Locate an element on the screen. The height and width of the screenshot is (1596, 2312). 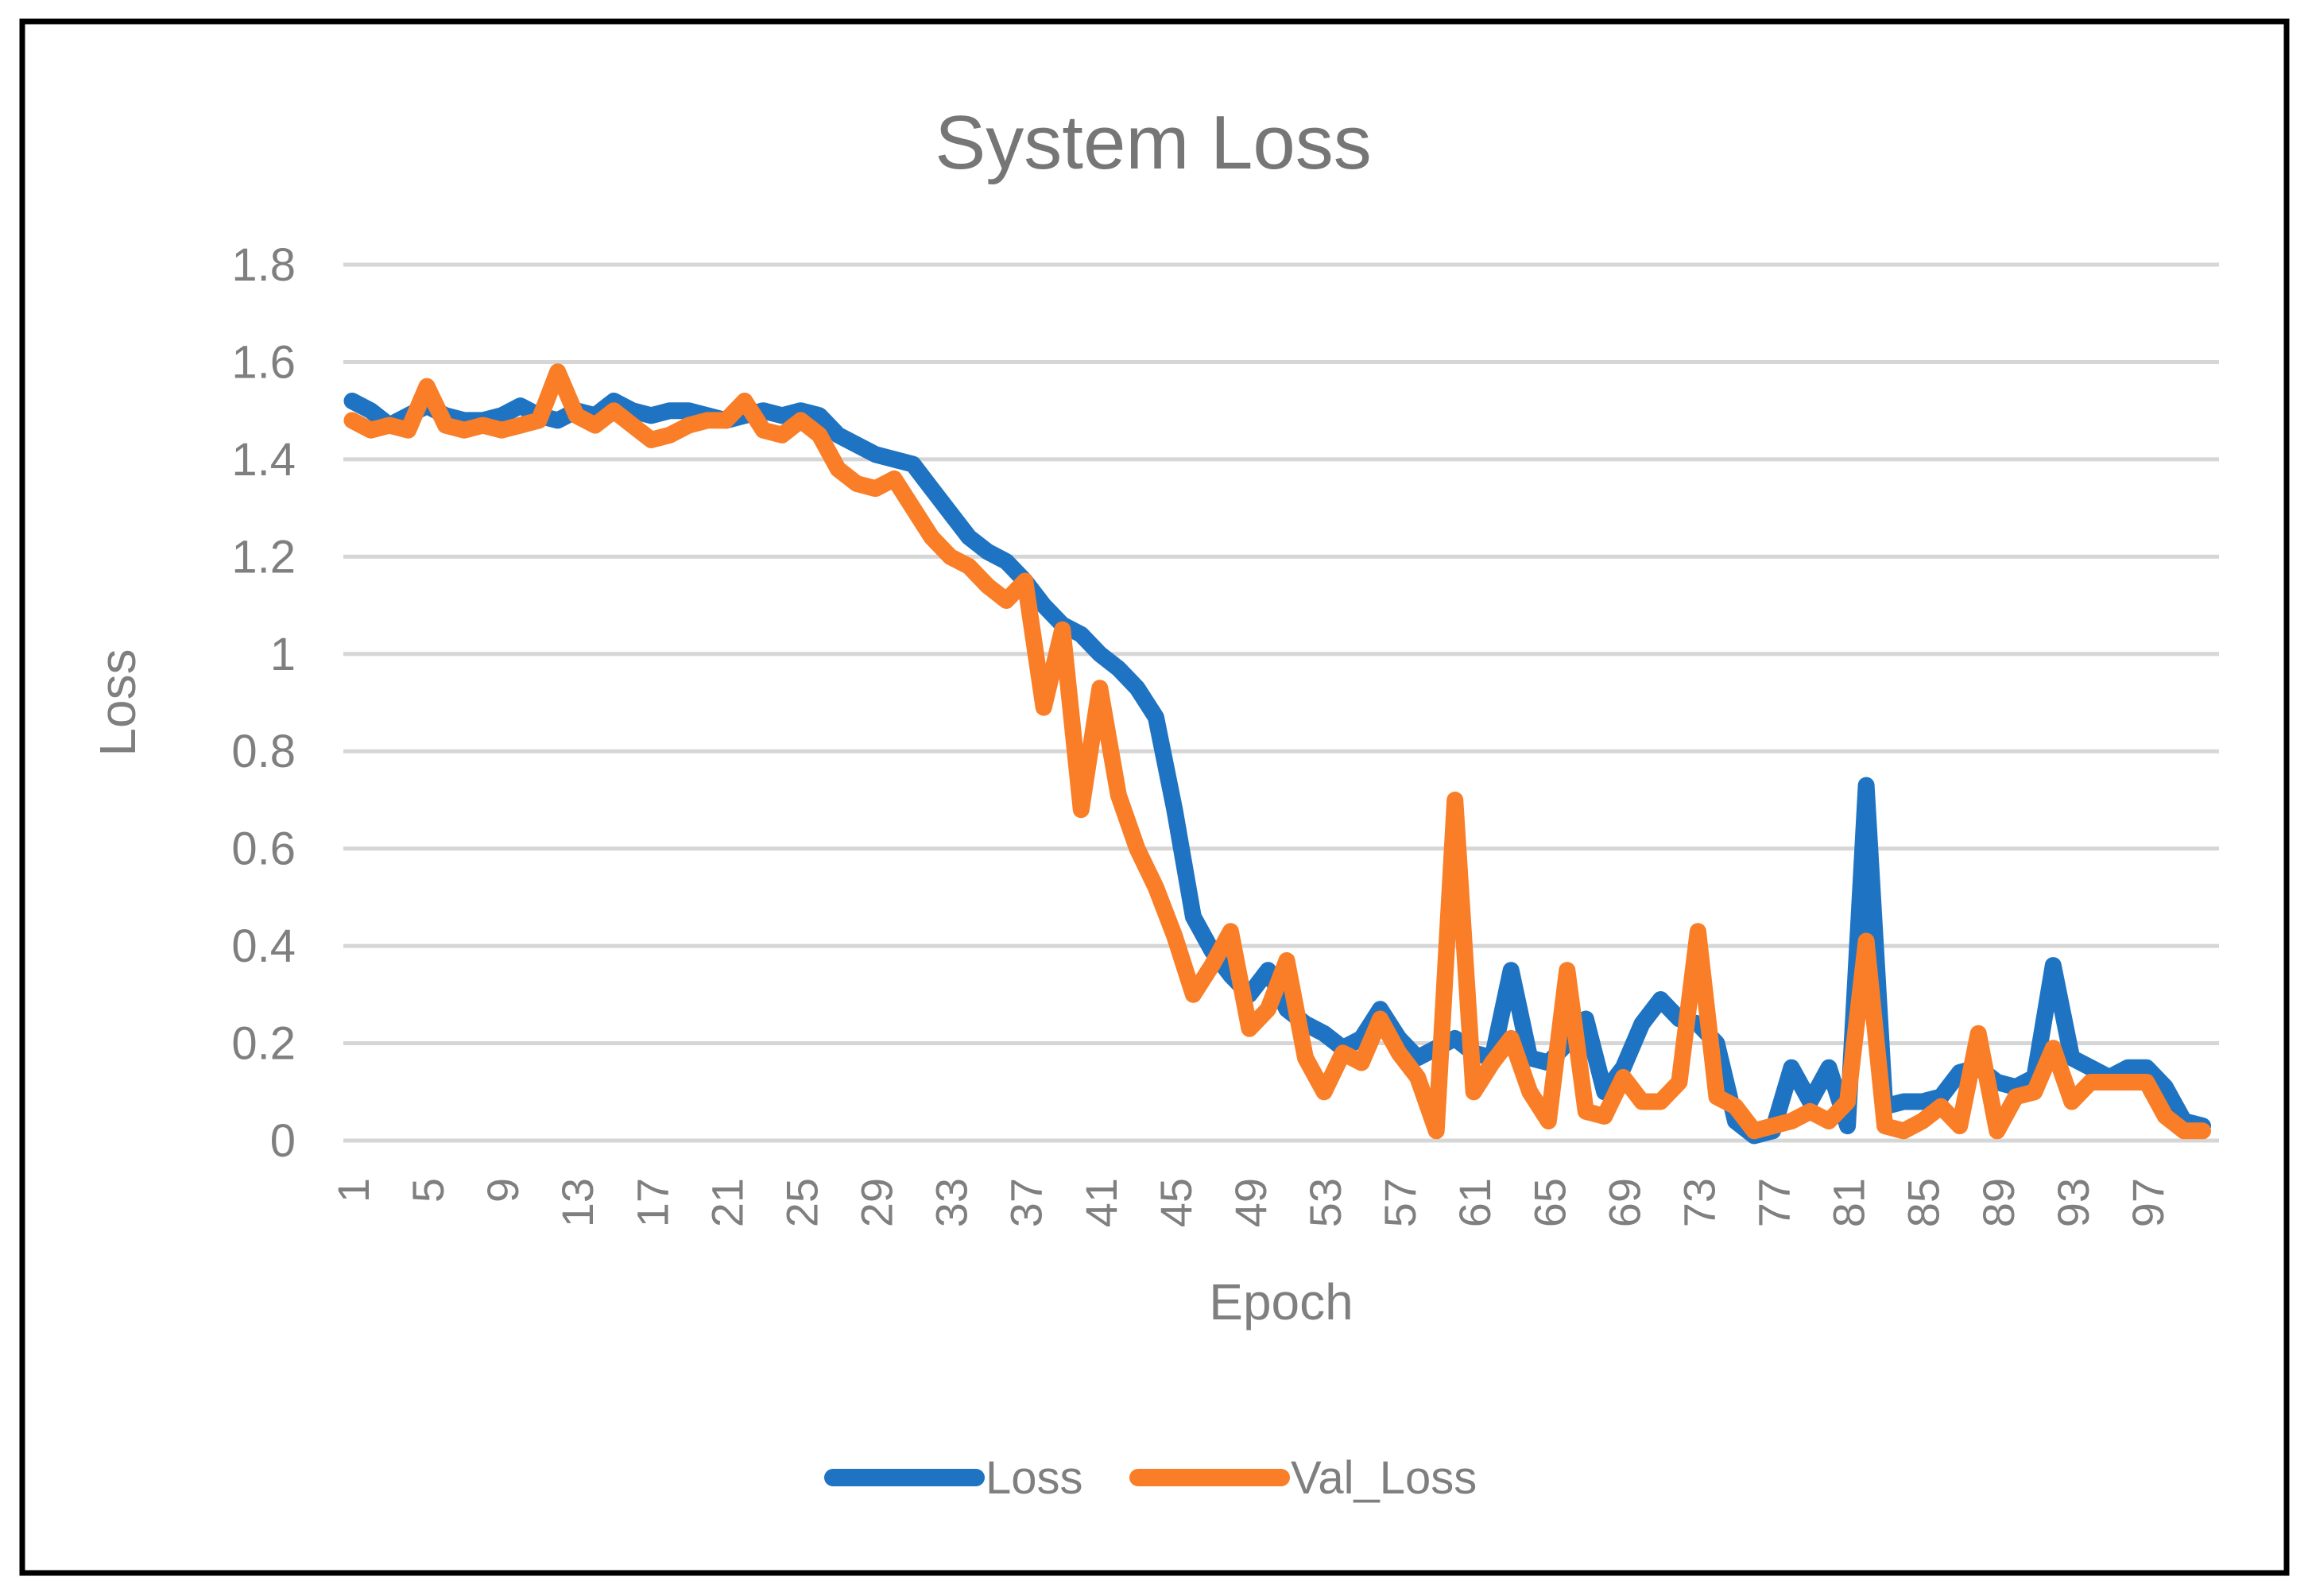
y-tick-label: 1 is located at coordinates (283, 654).